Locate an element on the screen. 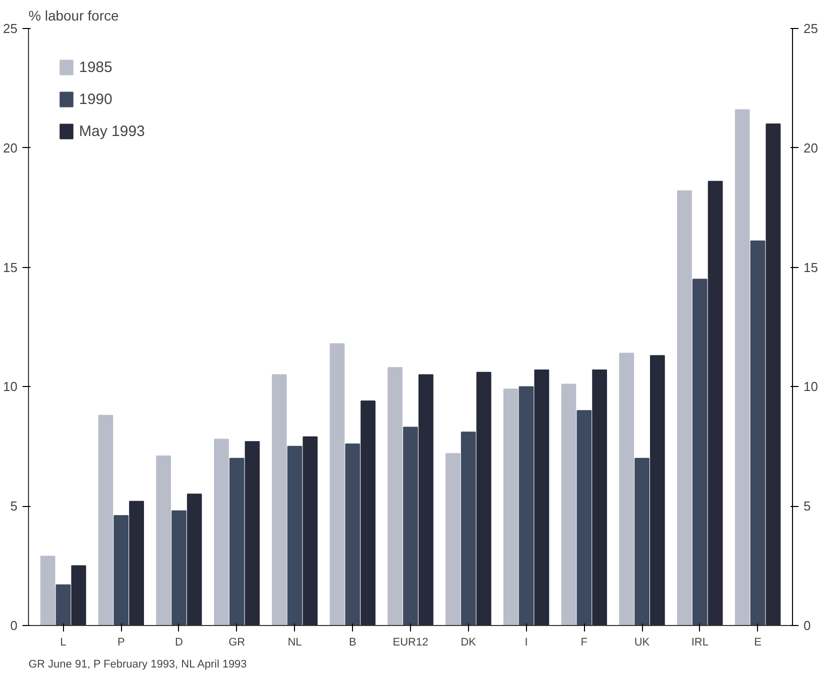 Image resolution: width=827 pixels, height=682 pixels. x-tick-label: E is located at coordinates (758, 642).